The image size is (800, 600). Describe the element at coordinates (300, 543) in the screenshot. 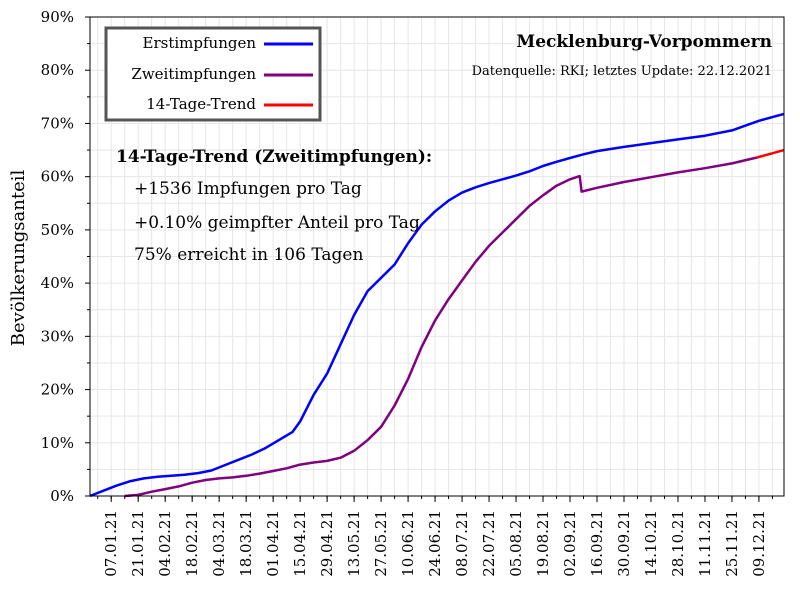

I see `x-tick-label: 15.04.21` at that location.